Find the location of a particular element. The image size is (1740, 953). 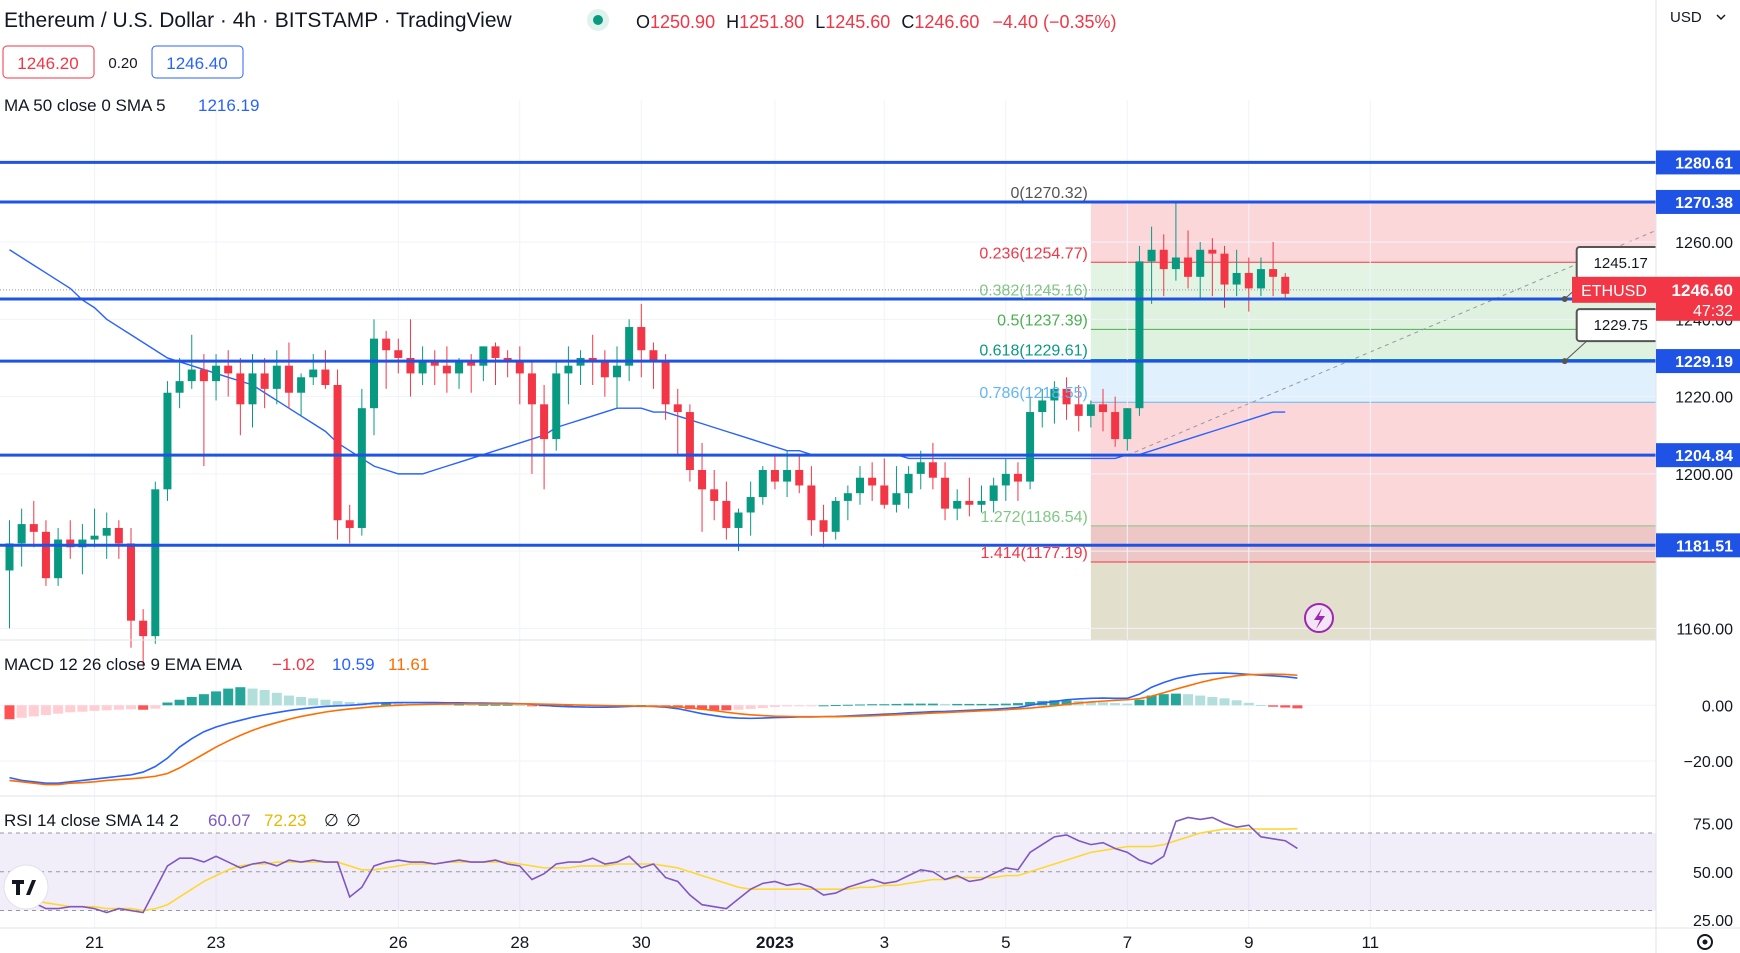

buy-button is located at coordinates (197, 62).